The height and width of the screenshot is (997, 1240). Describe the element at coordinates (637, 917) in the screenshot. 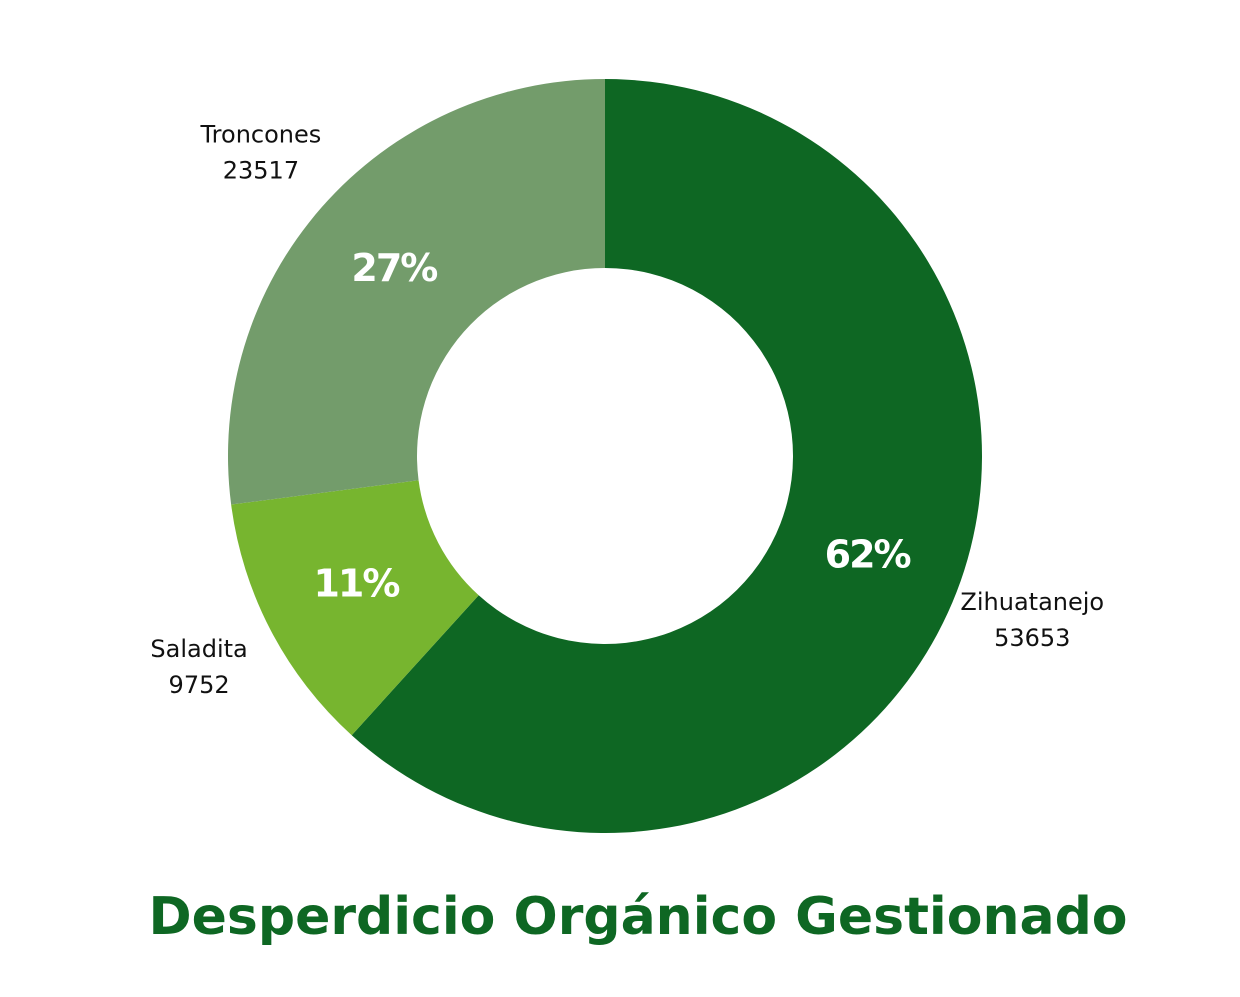

I see `chart-title: Desperdicio Orgánico Gestionado` at that location.